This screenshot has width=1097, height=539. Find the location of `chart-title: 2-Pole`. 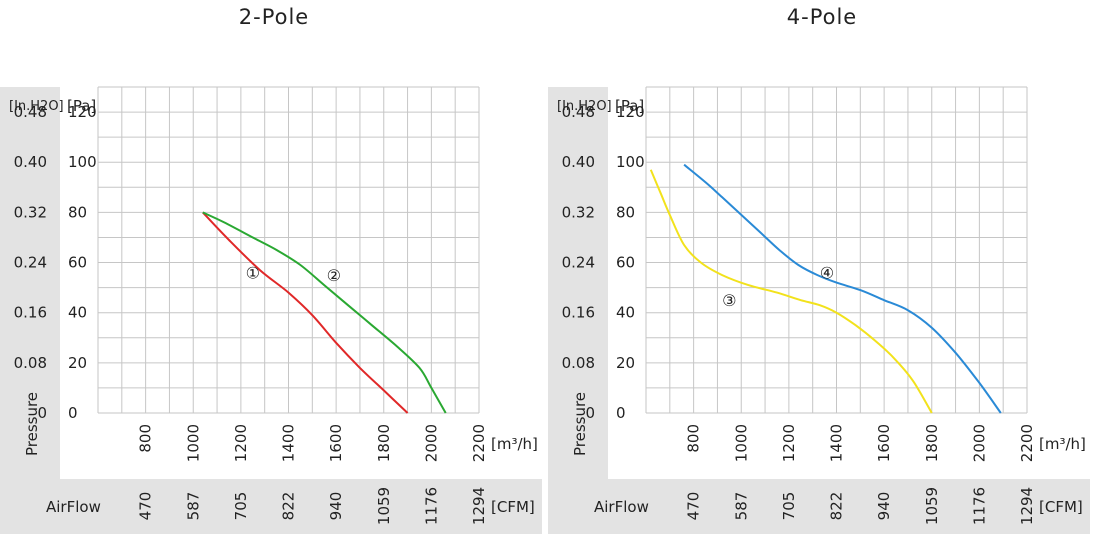

chart-title: 2-Pole is located at coordinates (274, 17).